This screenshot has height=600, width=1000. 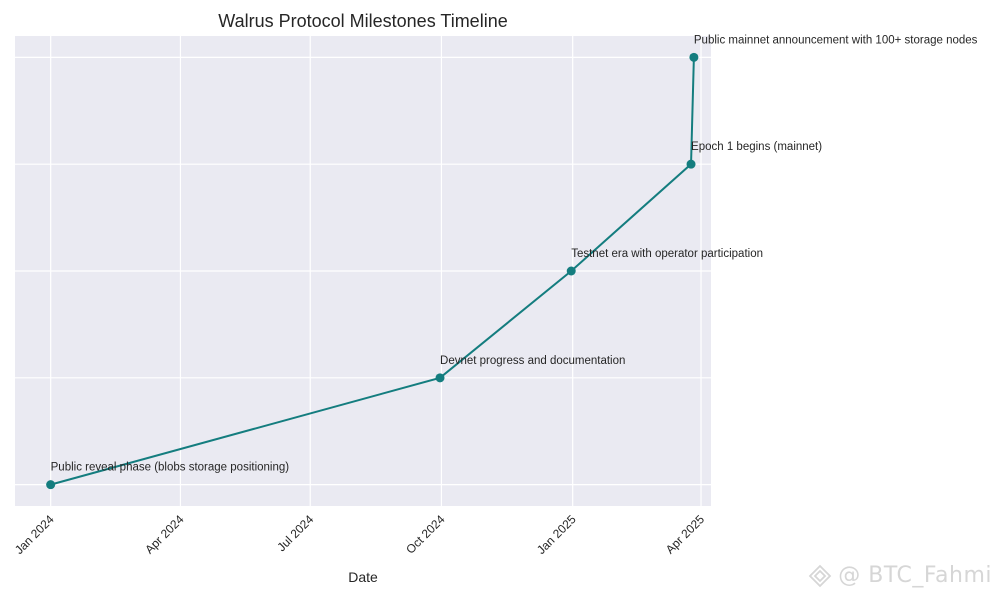 What do you see at coordinates (820, 575) in the screenshot?
I see `diamond-logo-icon` at bounding box center [820, 575].